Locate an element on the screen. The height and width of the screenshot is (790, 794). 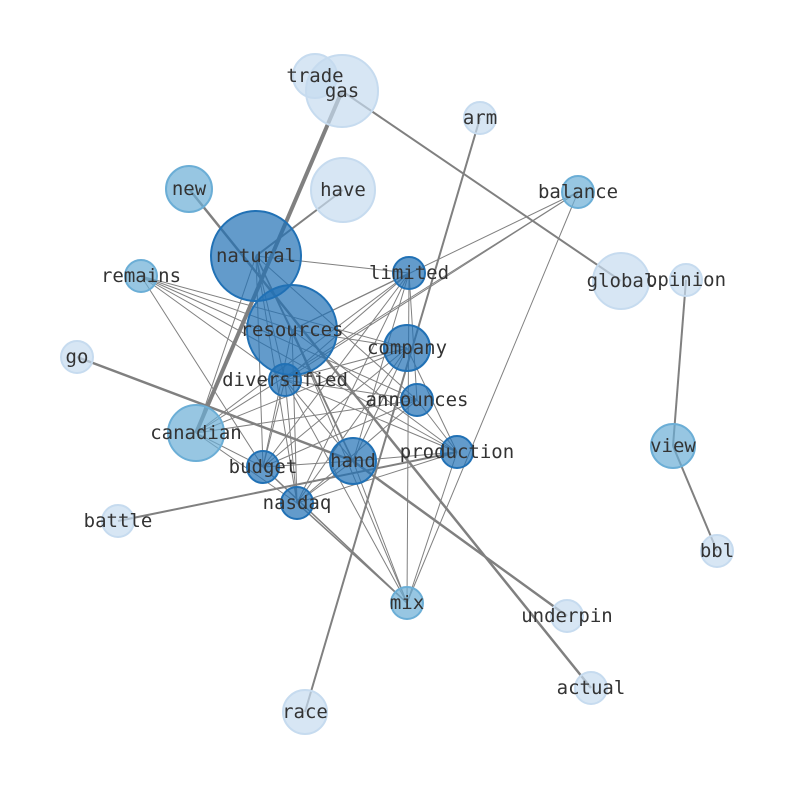
node-hand is located at coordinates (353, 461).